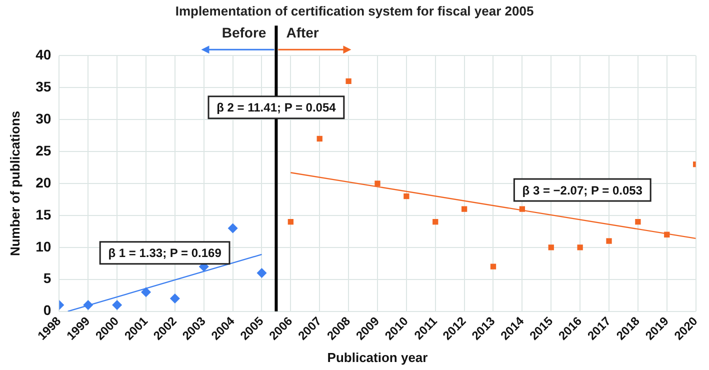 The image size is (709, 370). I want to click on chart-title: Implementation of certification system for fiscal year 2005, so click(354, 10).